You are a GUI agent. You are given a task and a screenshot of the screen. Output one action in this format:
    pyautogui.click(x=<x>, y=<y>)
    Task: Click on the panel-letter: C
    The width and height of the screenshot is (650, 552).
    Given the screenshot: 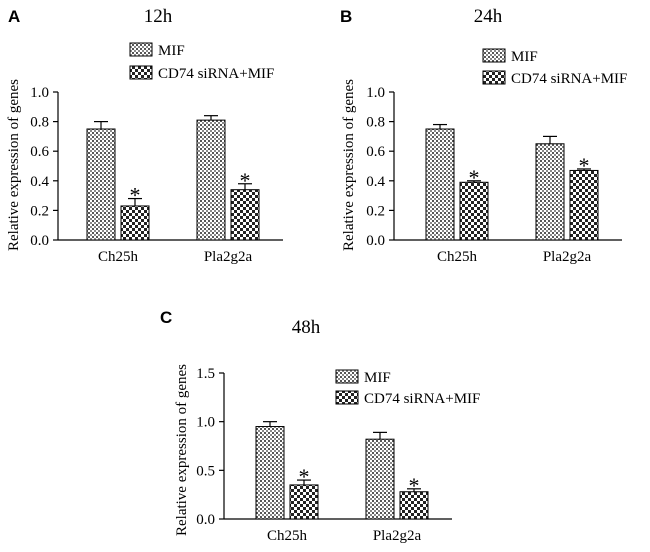 What is the action you would take?
    pyautogui.click(x=166, y=317)
    